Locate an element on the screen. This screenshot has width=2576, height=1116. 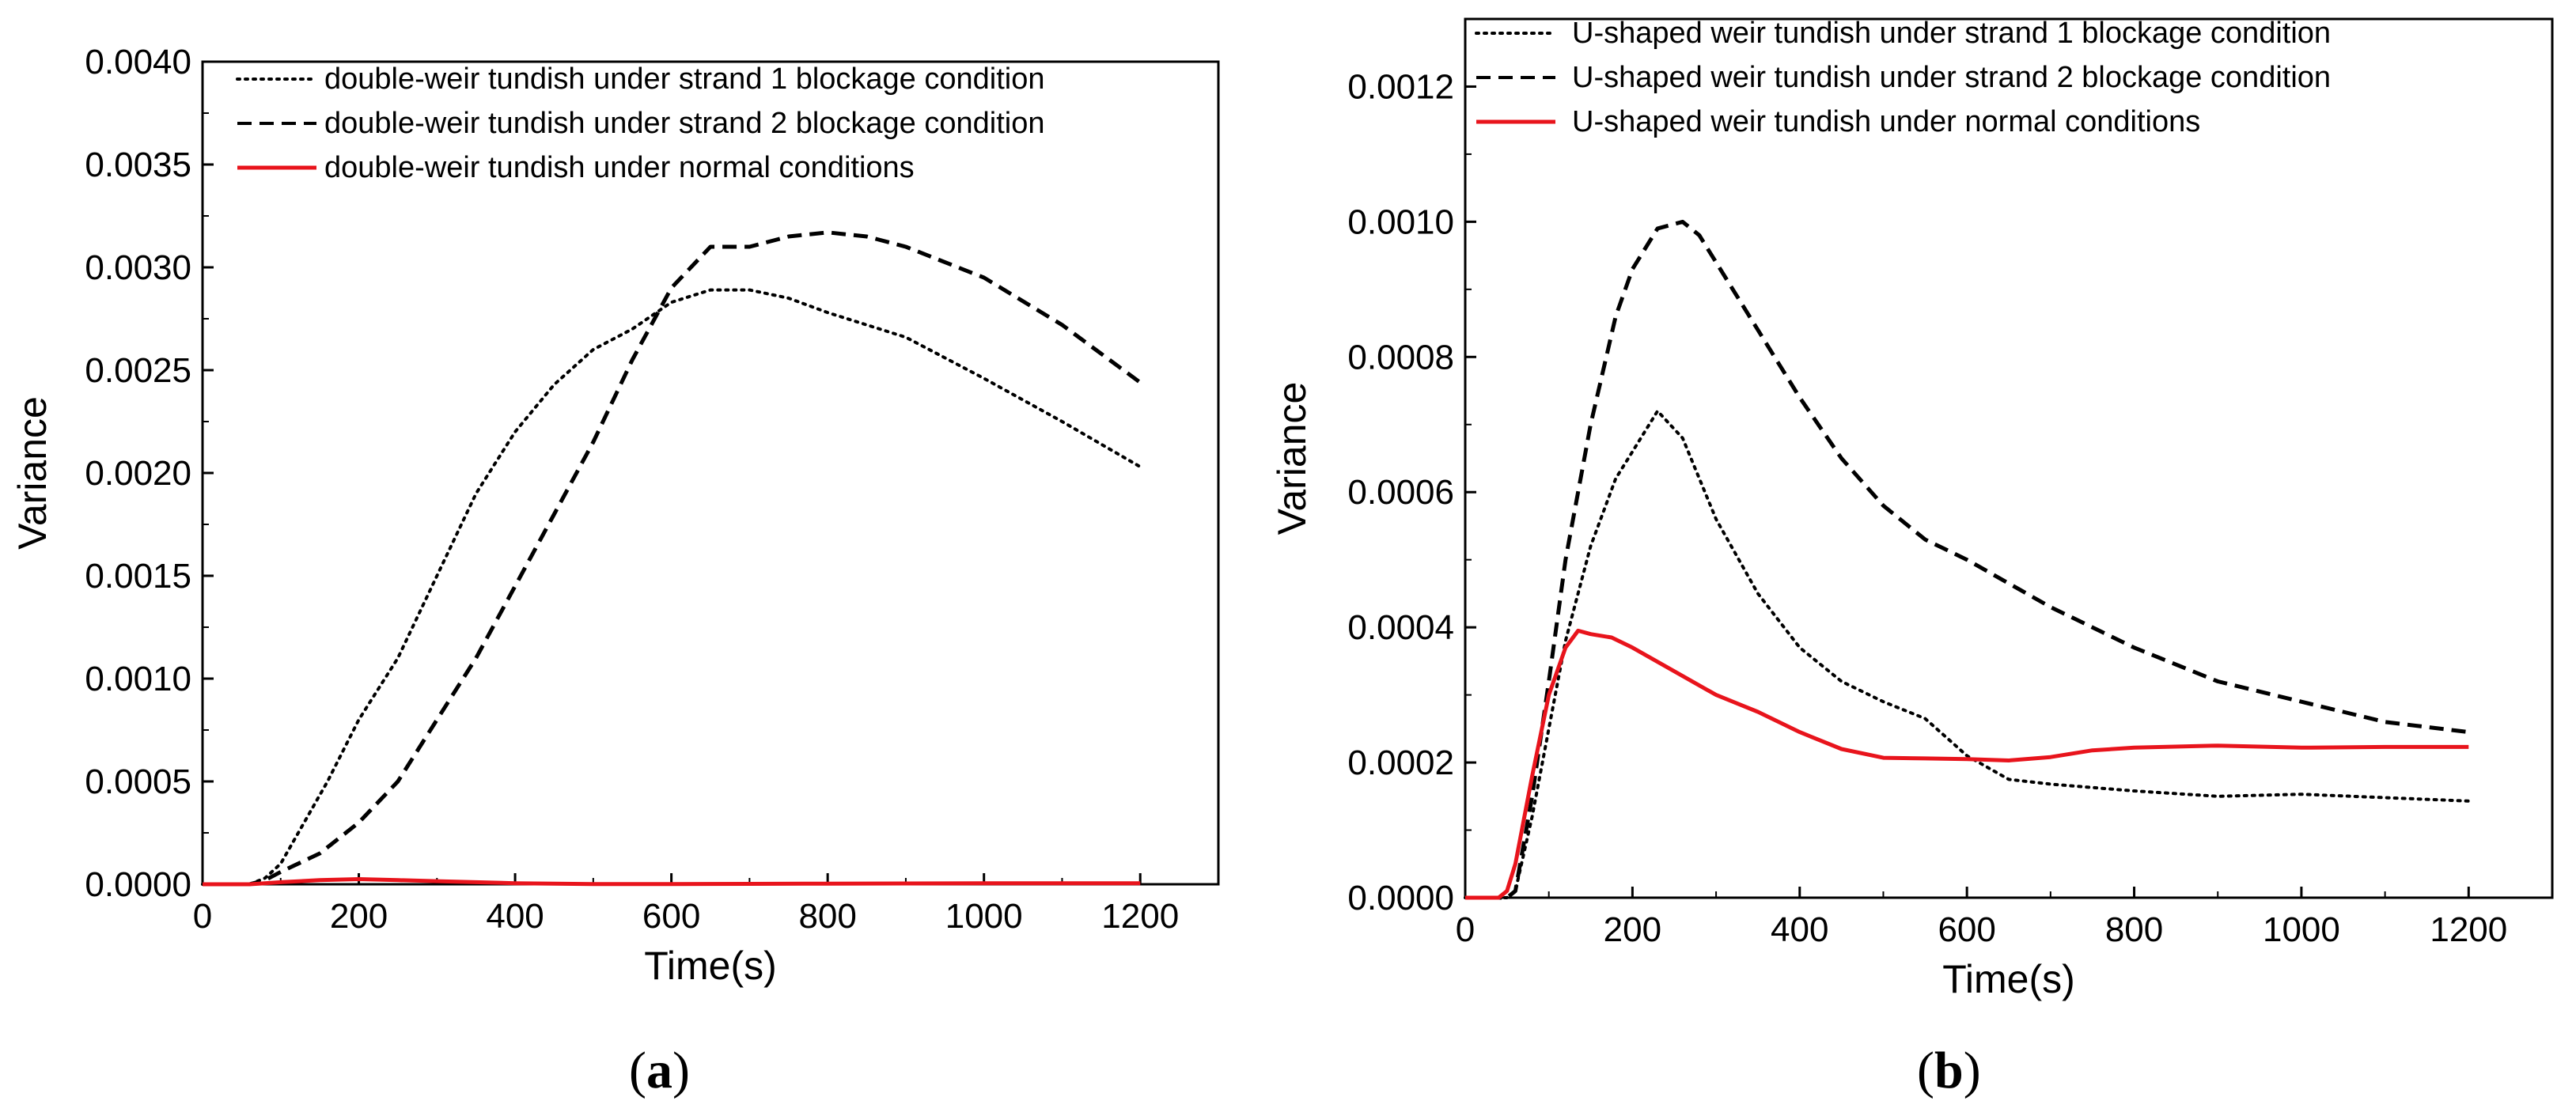
y-tick-label: 0.0025 is located at coordinates (138, 370).